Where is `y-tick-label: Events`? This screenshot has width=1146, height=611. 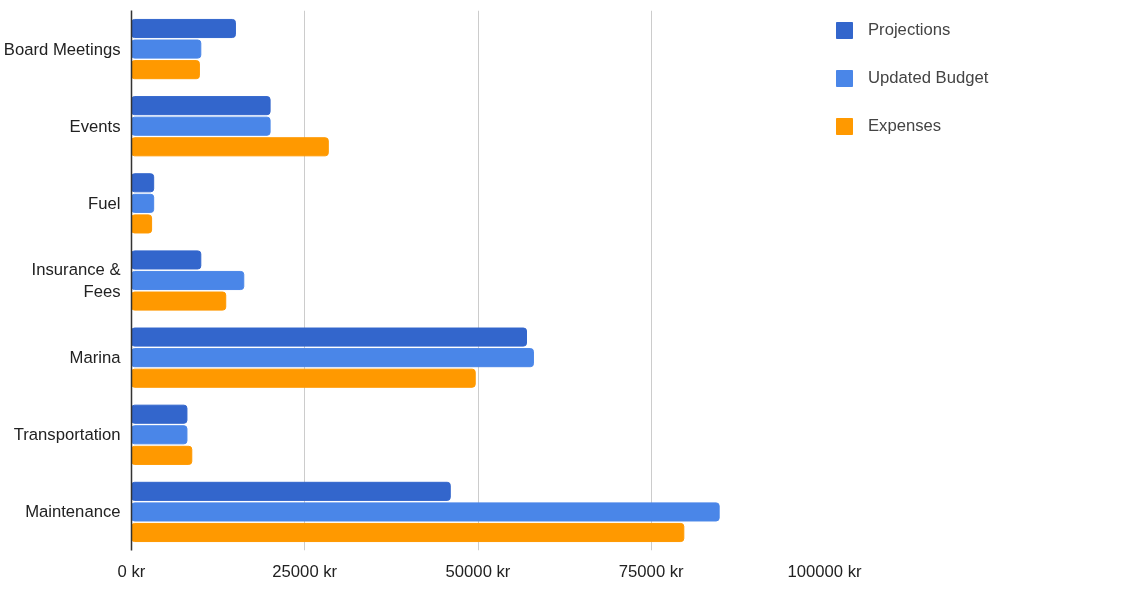 y-tick-label: Events is located at coordinates (95, 126).